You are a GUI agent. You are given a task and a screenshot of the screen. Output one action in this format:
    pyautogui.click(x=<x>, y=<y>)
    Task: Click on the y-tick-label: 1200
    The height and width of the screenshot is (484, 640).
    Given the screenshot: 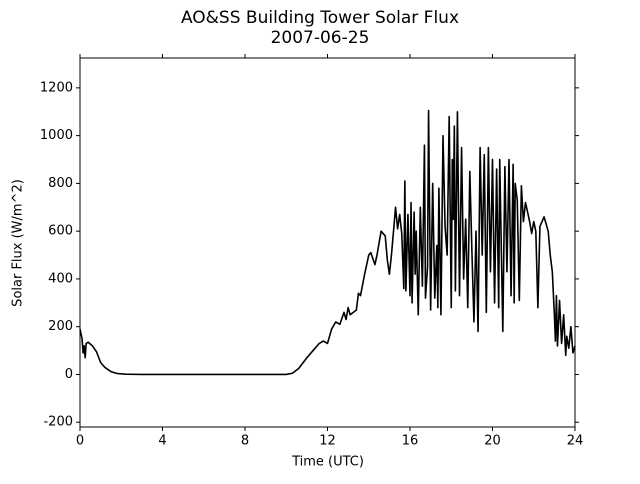 What is the action you would take?
    pyautogui.click(x=56, y=87)
    